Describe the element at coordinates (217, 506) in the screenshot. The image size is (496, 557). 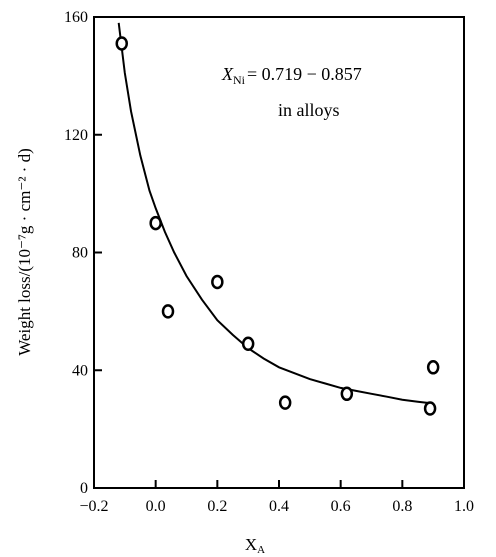
I see `x-tick-label: 0.2` at that location.